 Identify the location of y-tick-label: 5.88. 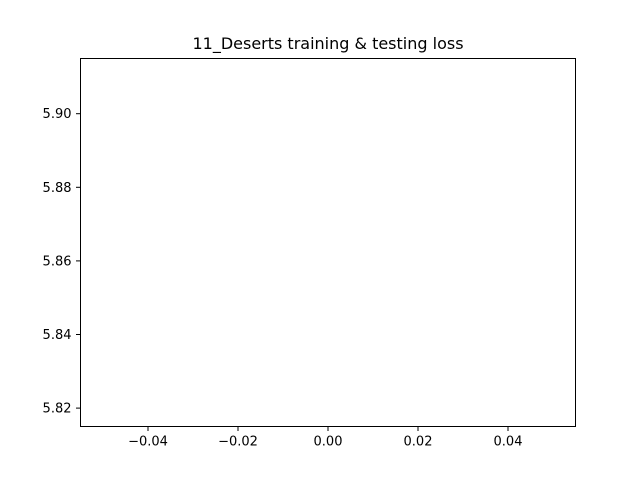
(57, 188).